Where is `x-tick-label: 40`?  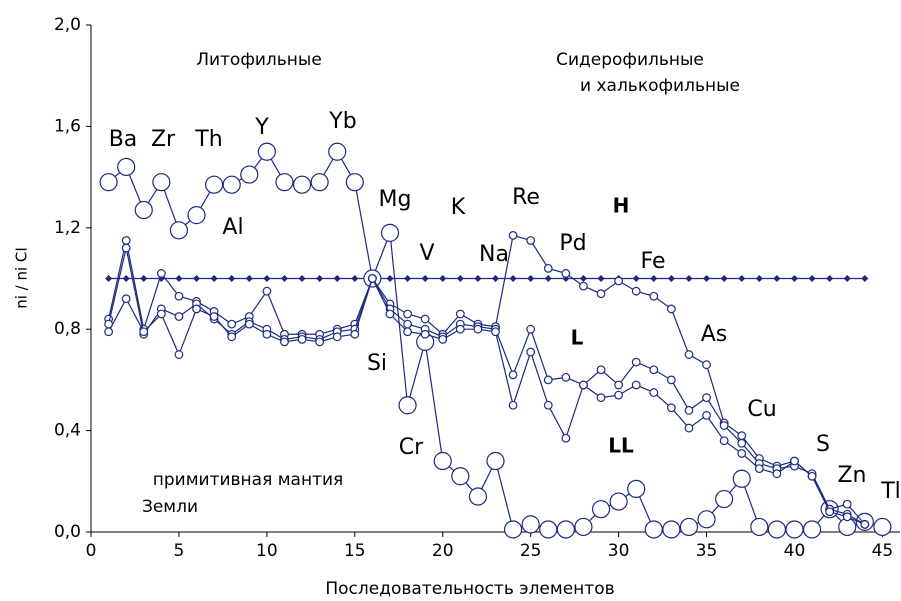
x-tick-label: 40 is located at coordinates (795, 551).